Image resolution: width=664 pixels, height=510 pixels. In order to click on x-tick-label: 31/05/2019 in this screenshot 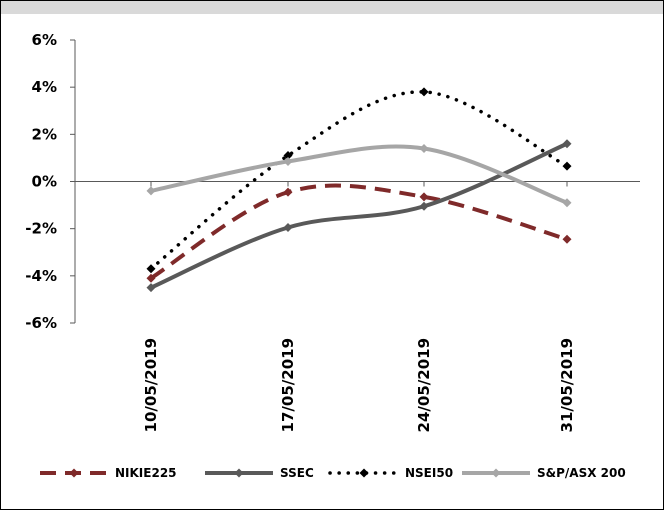, I will do `click(567, 385)`.